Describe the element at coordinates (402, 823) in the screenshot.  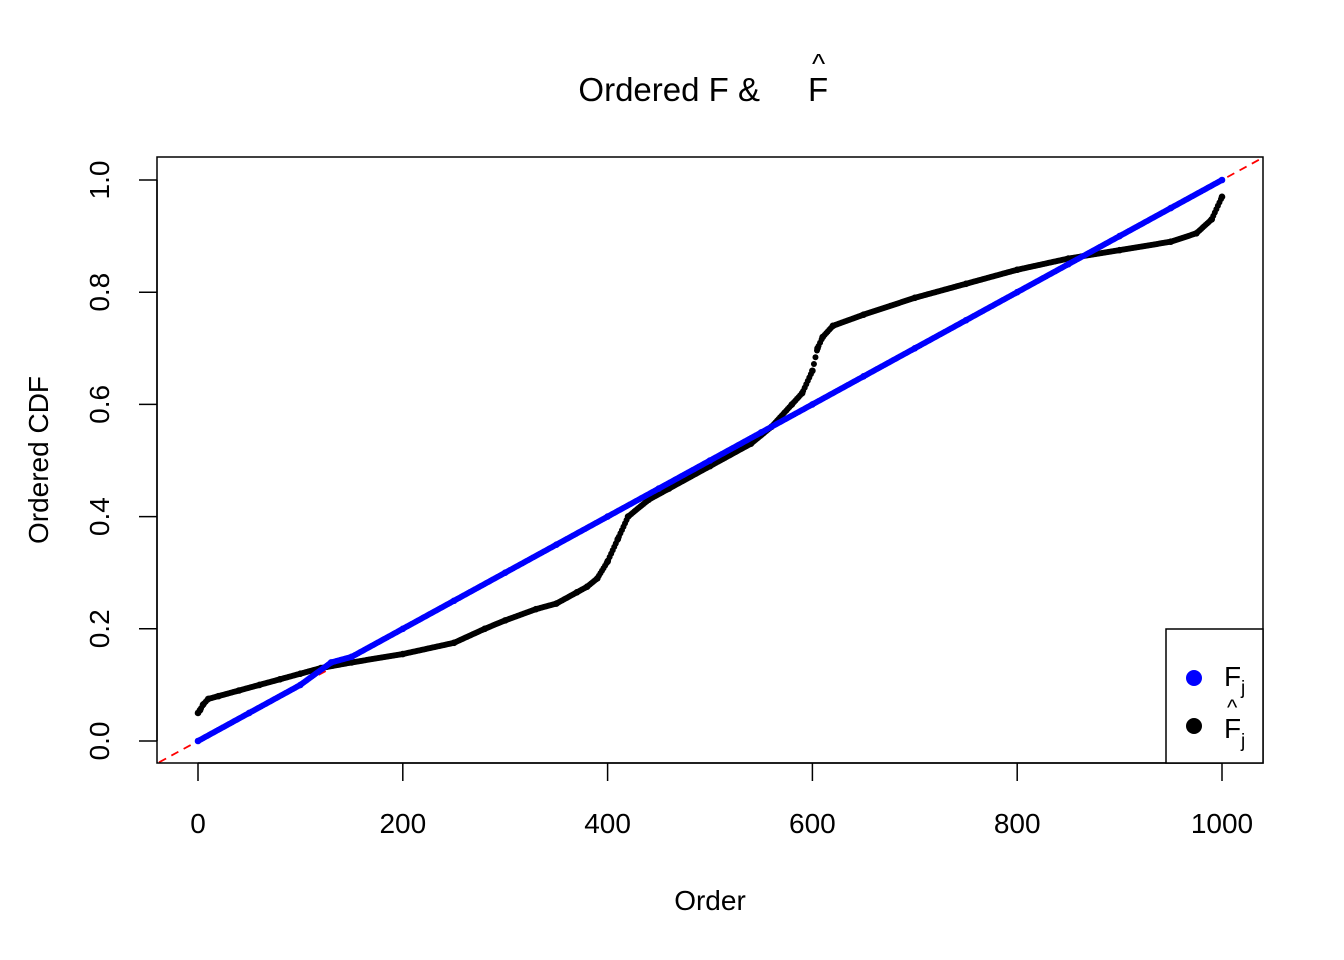
I see `x-tick-label: 200` at that location.